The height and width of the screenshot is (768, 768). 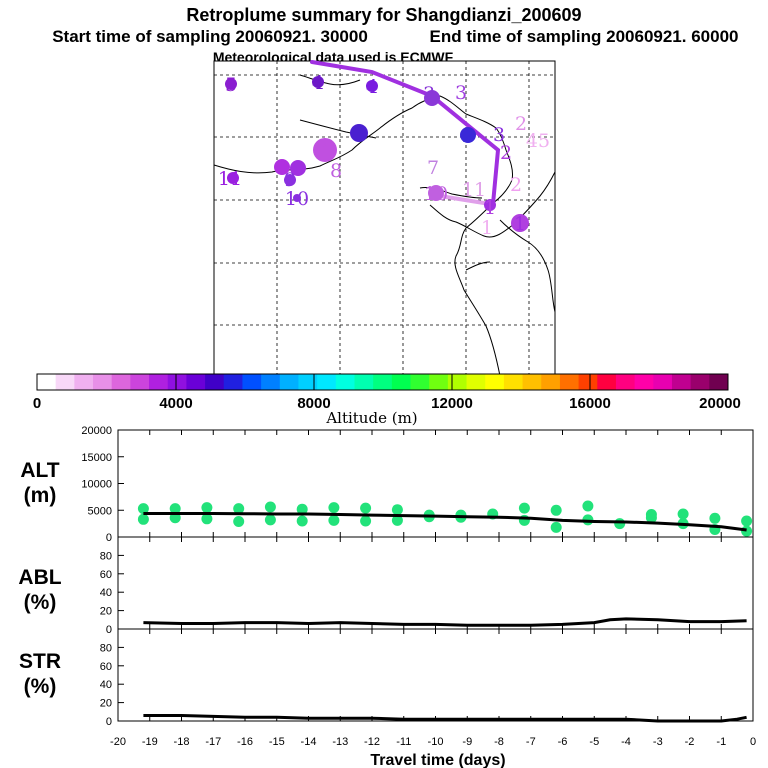 I want to click on map-number: 9, so click(x=290, y=180).